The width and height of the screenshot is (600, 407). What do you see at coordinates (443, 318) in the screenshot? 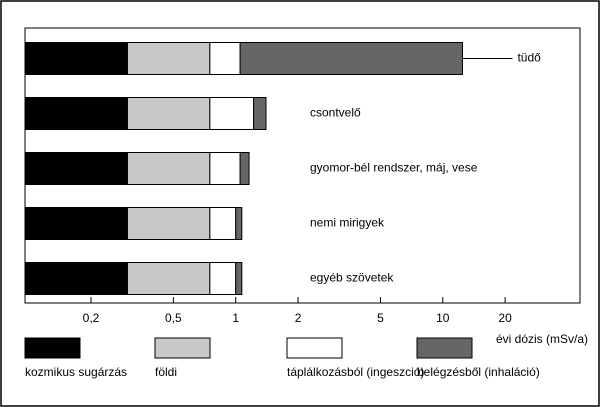
I see `x-tick-label: 10` at bounding box center [443, 318].